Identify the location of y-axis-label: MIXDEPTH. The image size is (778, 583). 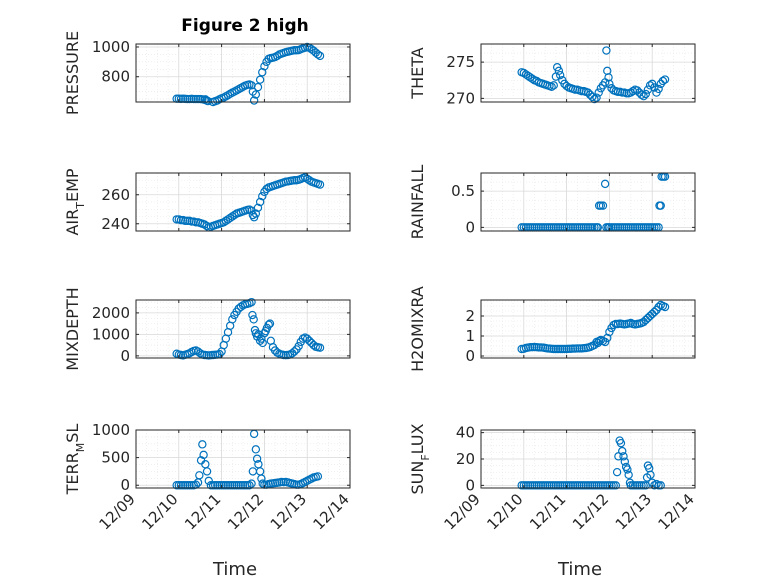
(72, 328).